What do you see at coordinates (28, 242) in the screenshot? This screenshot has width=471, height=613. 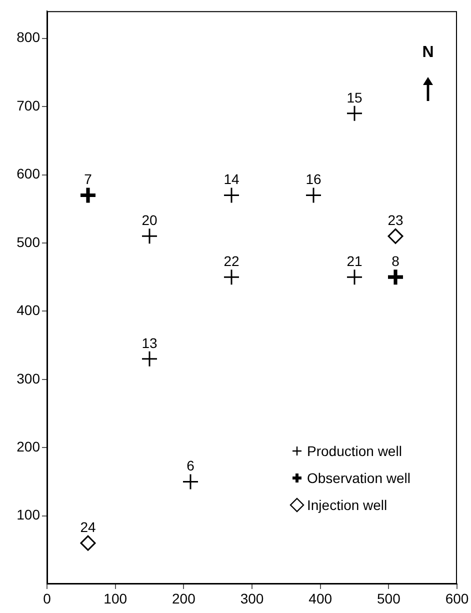 I see `y-tick-label: 500` at bounding box center [28, 242].